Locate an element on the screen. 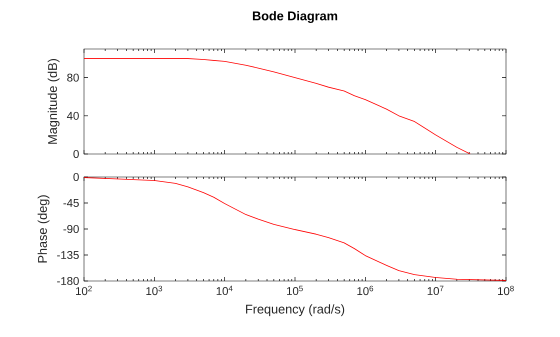 The image size is (560, 337). x-tick-label: 10$^{5}$ is located at coordinates (295, 291).